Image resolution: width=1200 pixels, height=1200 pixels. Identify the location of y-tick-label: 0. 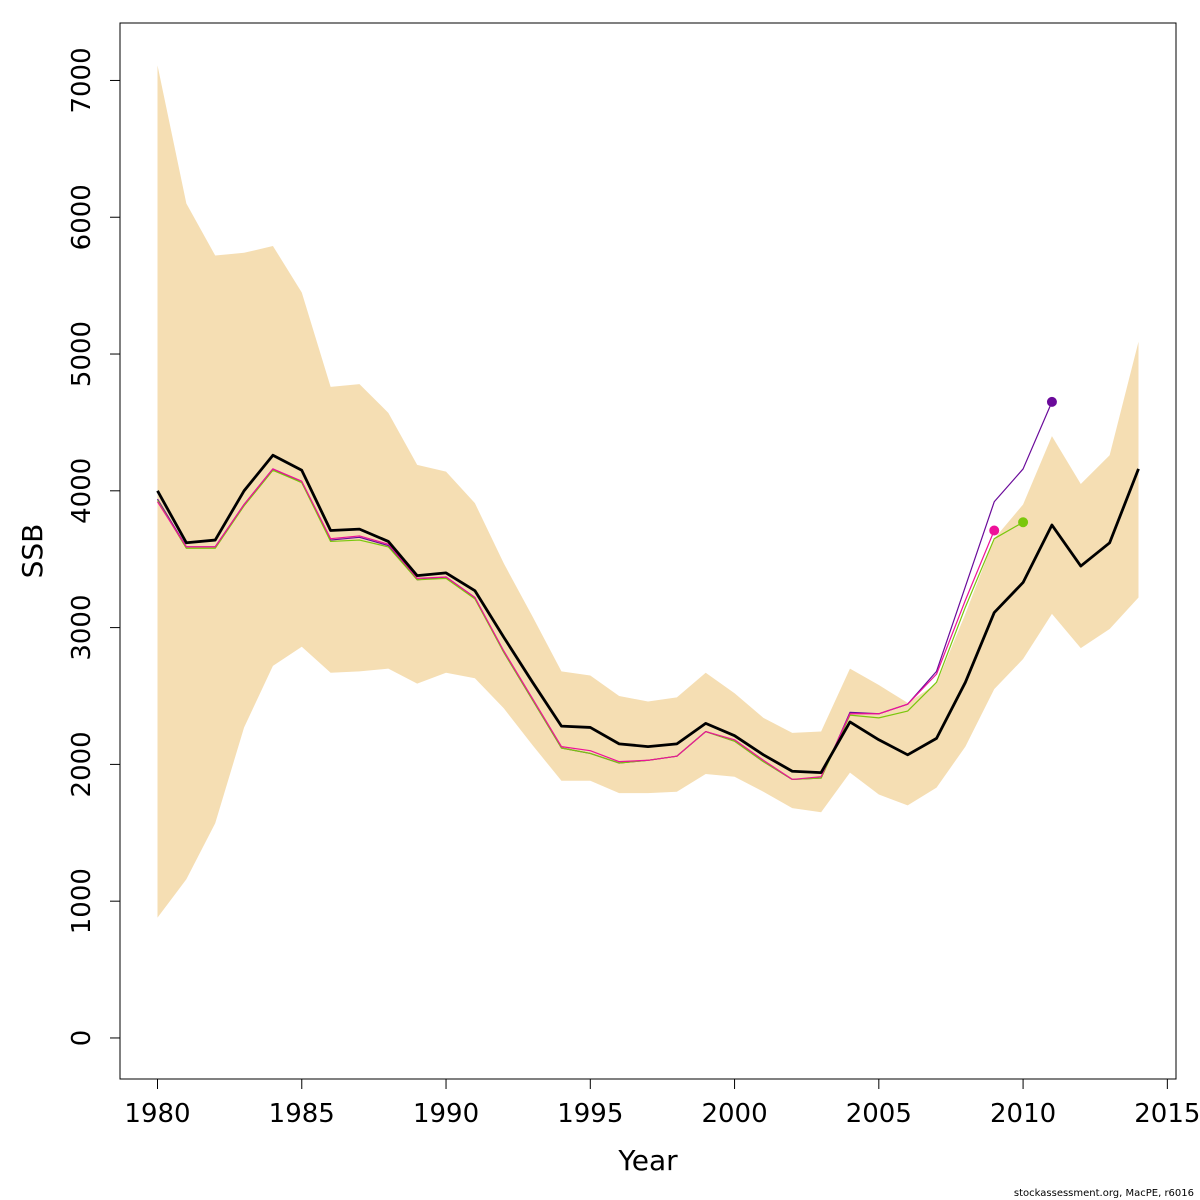
(82, 1038).